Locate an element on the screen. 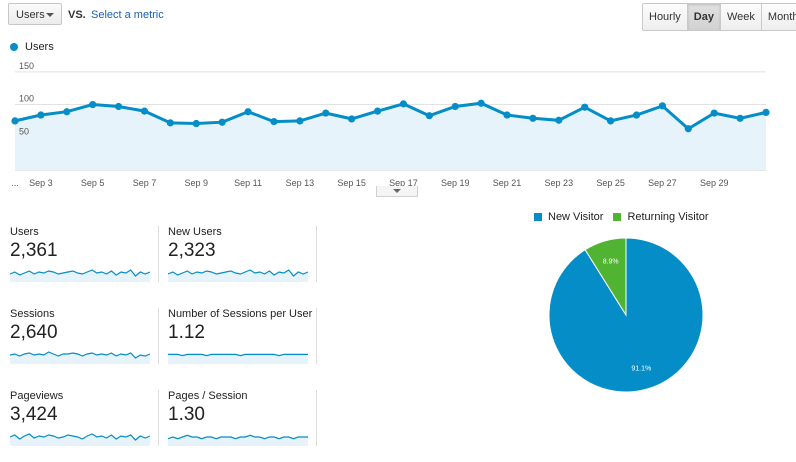  period-button-hourly: Hourly is located at coordinates (665, 17).